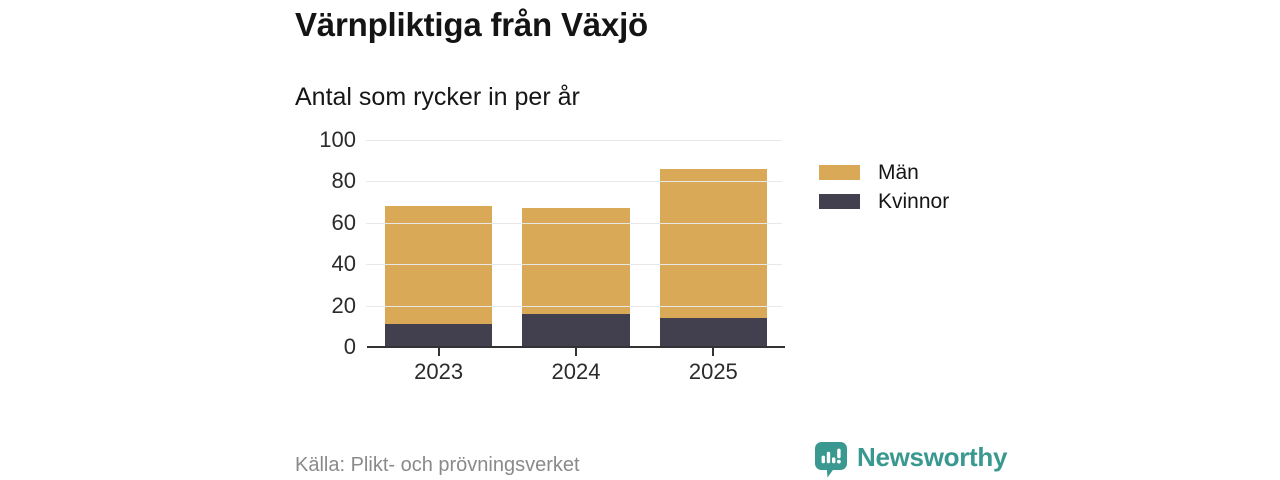 This screenshot has height=480, width=1280. What do you see at coordinates (343, 222) in the screenshot?
I see `y-tick-label-60: 60` at bounding box center [343, 222].